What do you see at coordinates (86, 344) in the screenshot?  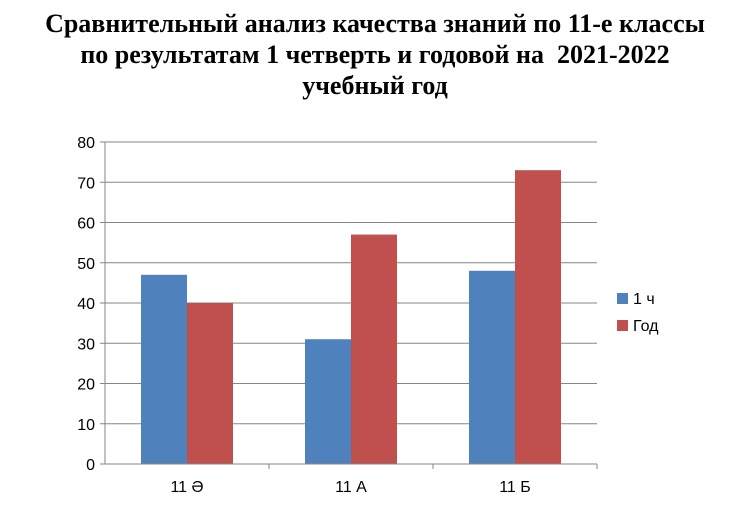 I see `y-tick-label: 30` at bounding box center [86, 344].